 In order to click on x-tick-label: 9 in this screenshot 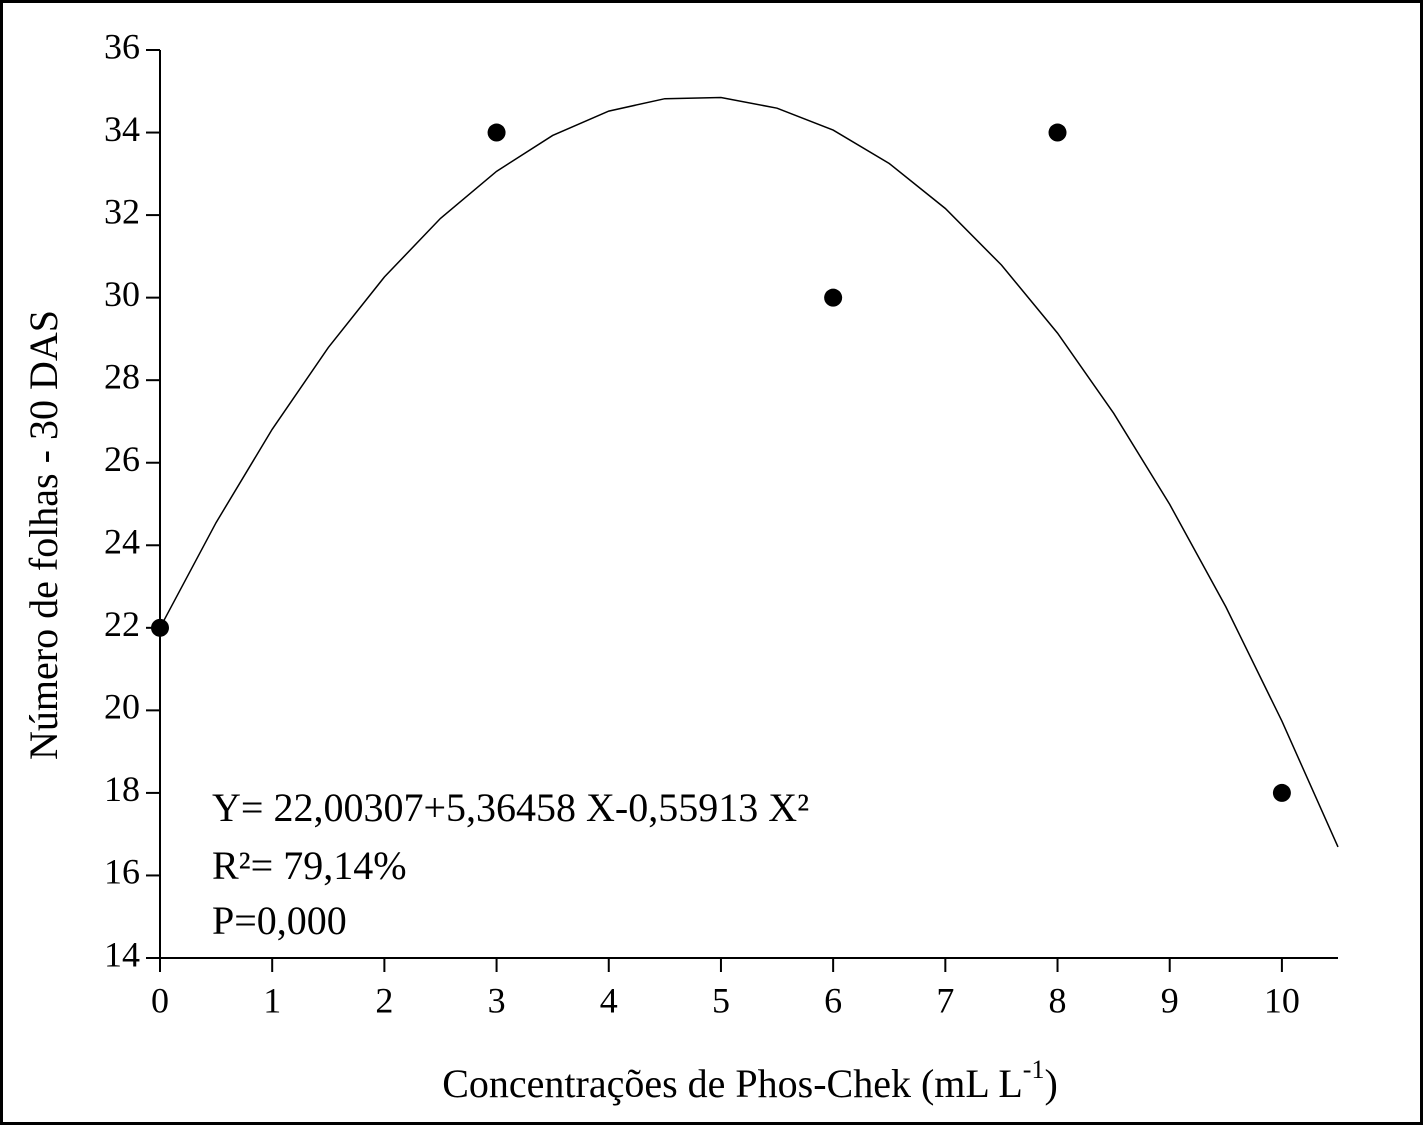, I will do `click(1170, 1000)`.